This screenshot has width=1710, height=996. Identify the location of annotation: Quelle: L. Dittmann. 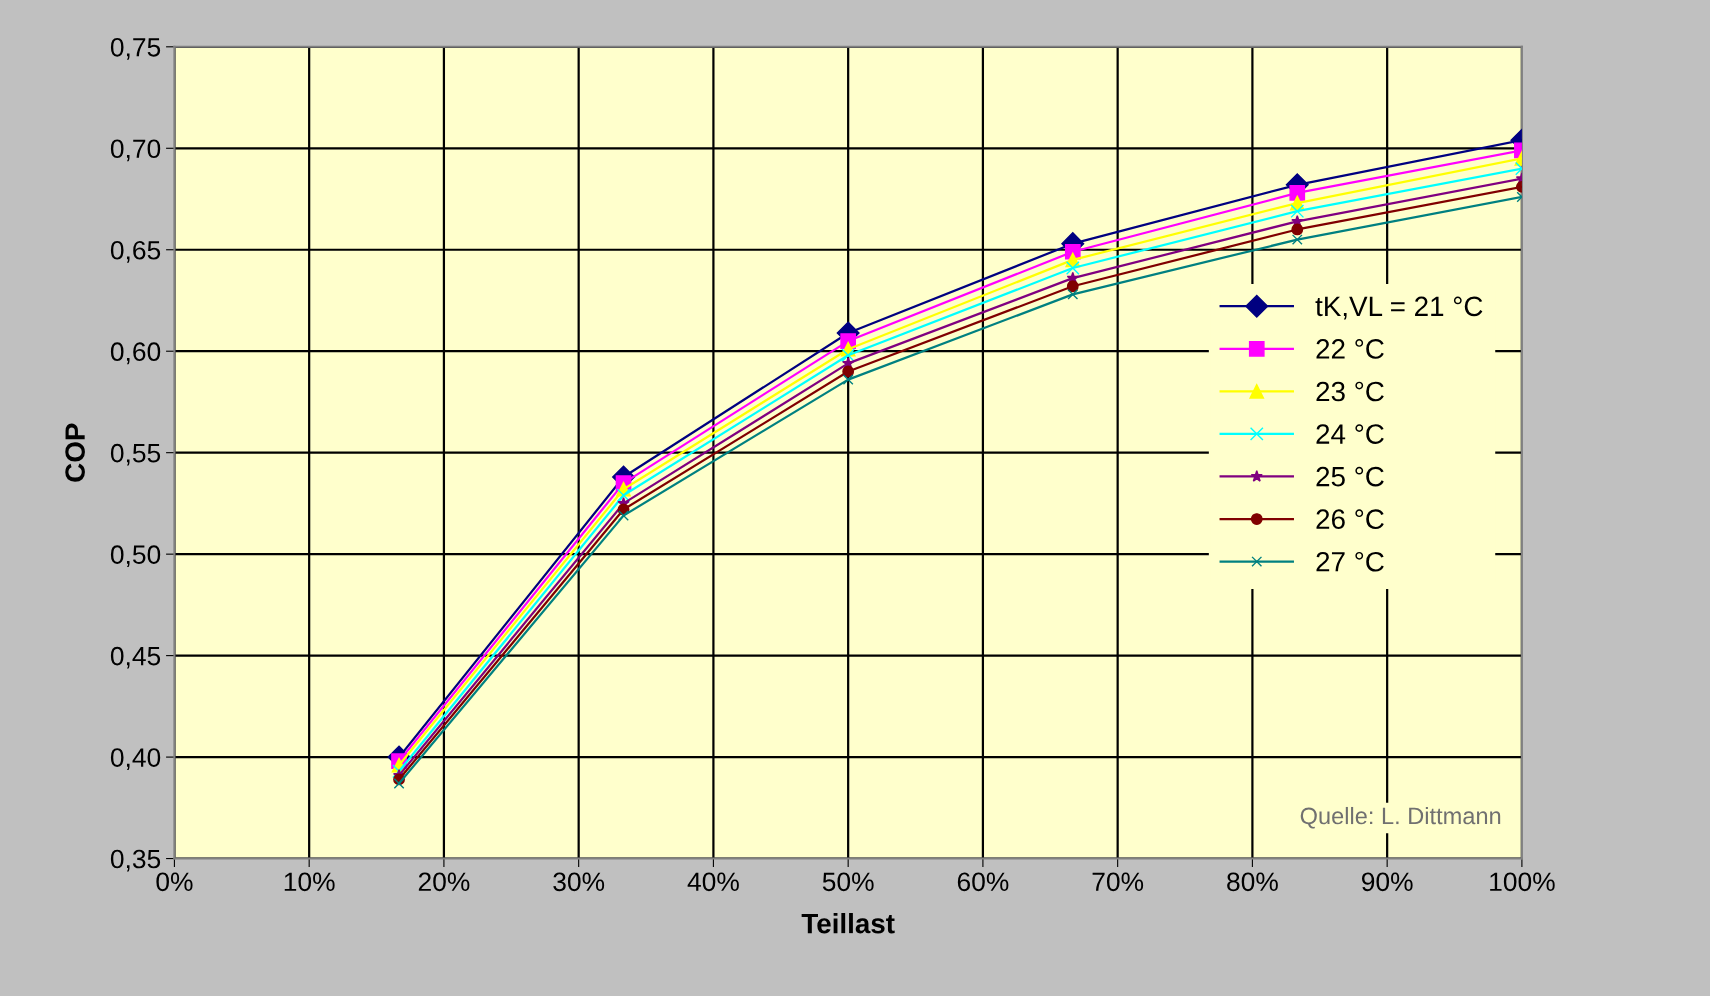
(1400, 817).